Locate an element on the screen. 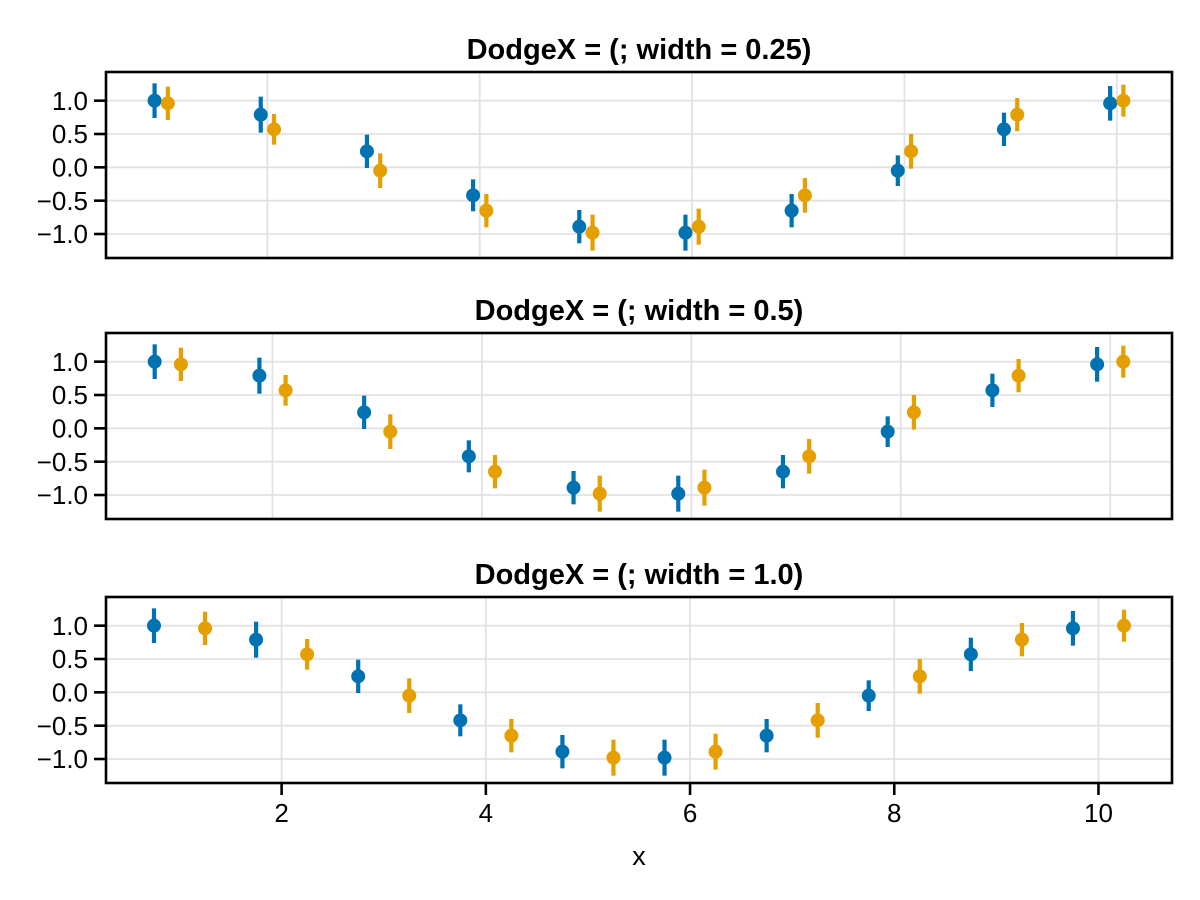 The image size is (1200, 900). subplot-title-2: DodgeX = (; width = 0.5) is located at coordinates (639, 311).